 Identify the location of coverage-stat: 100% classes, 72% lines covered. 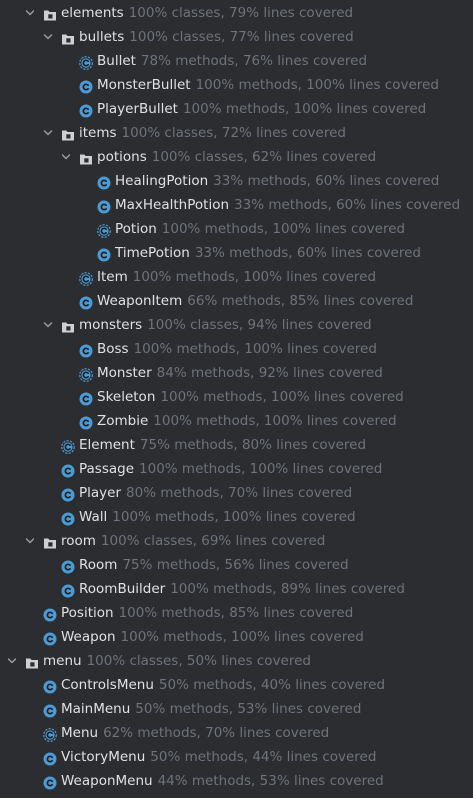
(233, 133).